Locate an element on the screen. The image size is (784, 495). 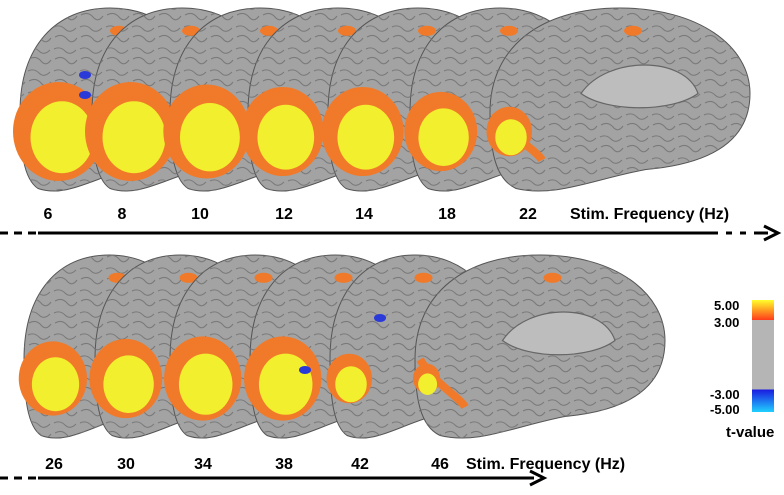
freq-label: 26 is located at coordinates (54, 464).